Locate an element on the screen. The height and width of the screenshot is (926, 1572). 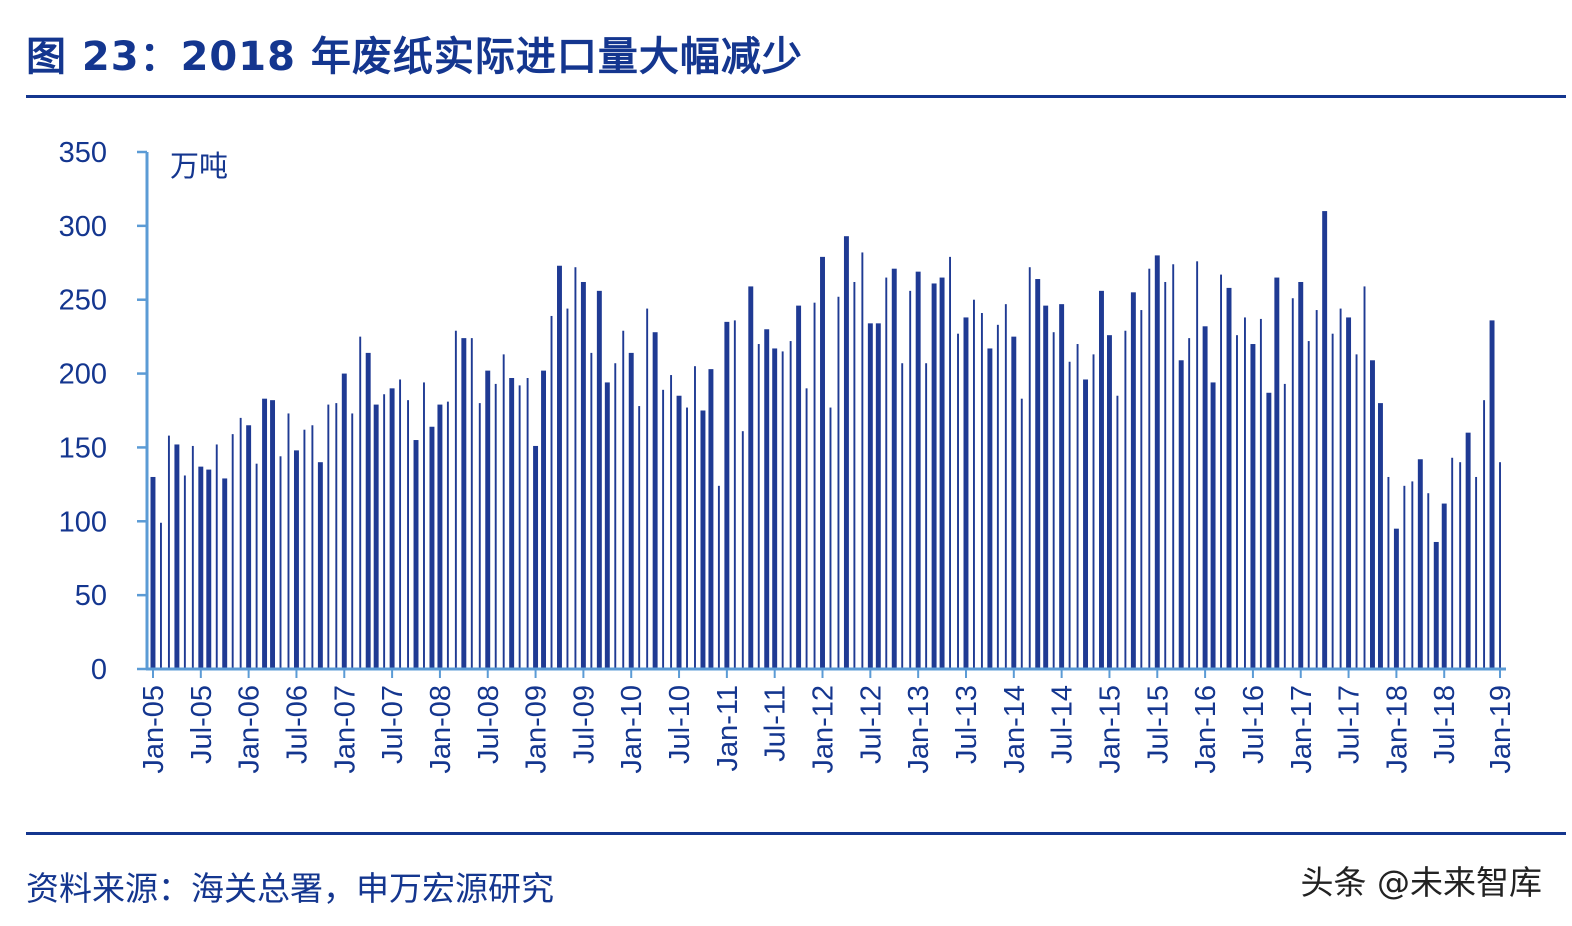
y-tick-label: 300 is located at coordinates (83, 227).